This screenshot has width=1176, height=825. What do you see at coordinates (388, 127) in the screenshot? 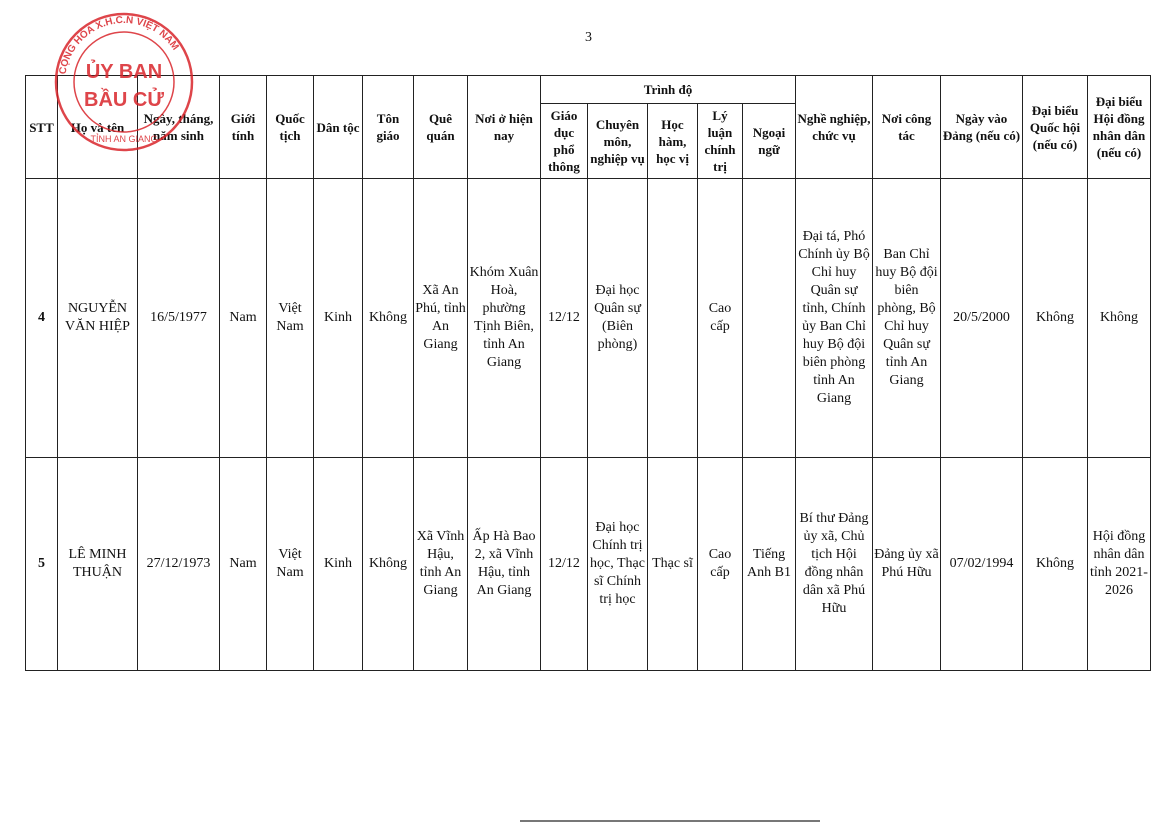
I see `header-religion: Tôn giáo` at bounding box center [388, 127].